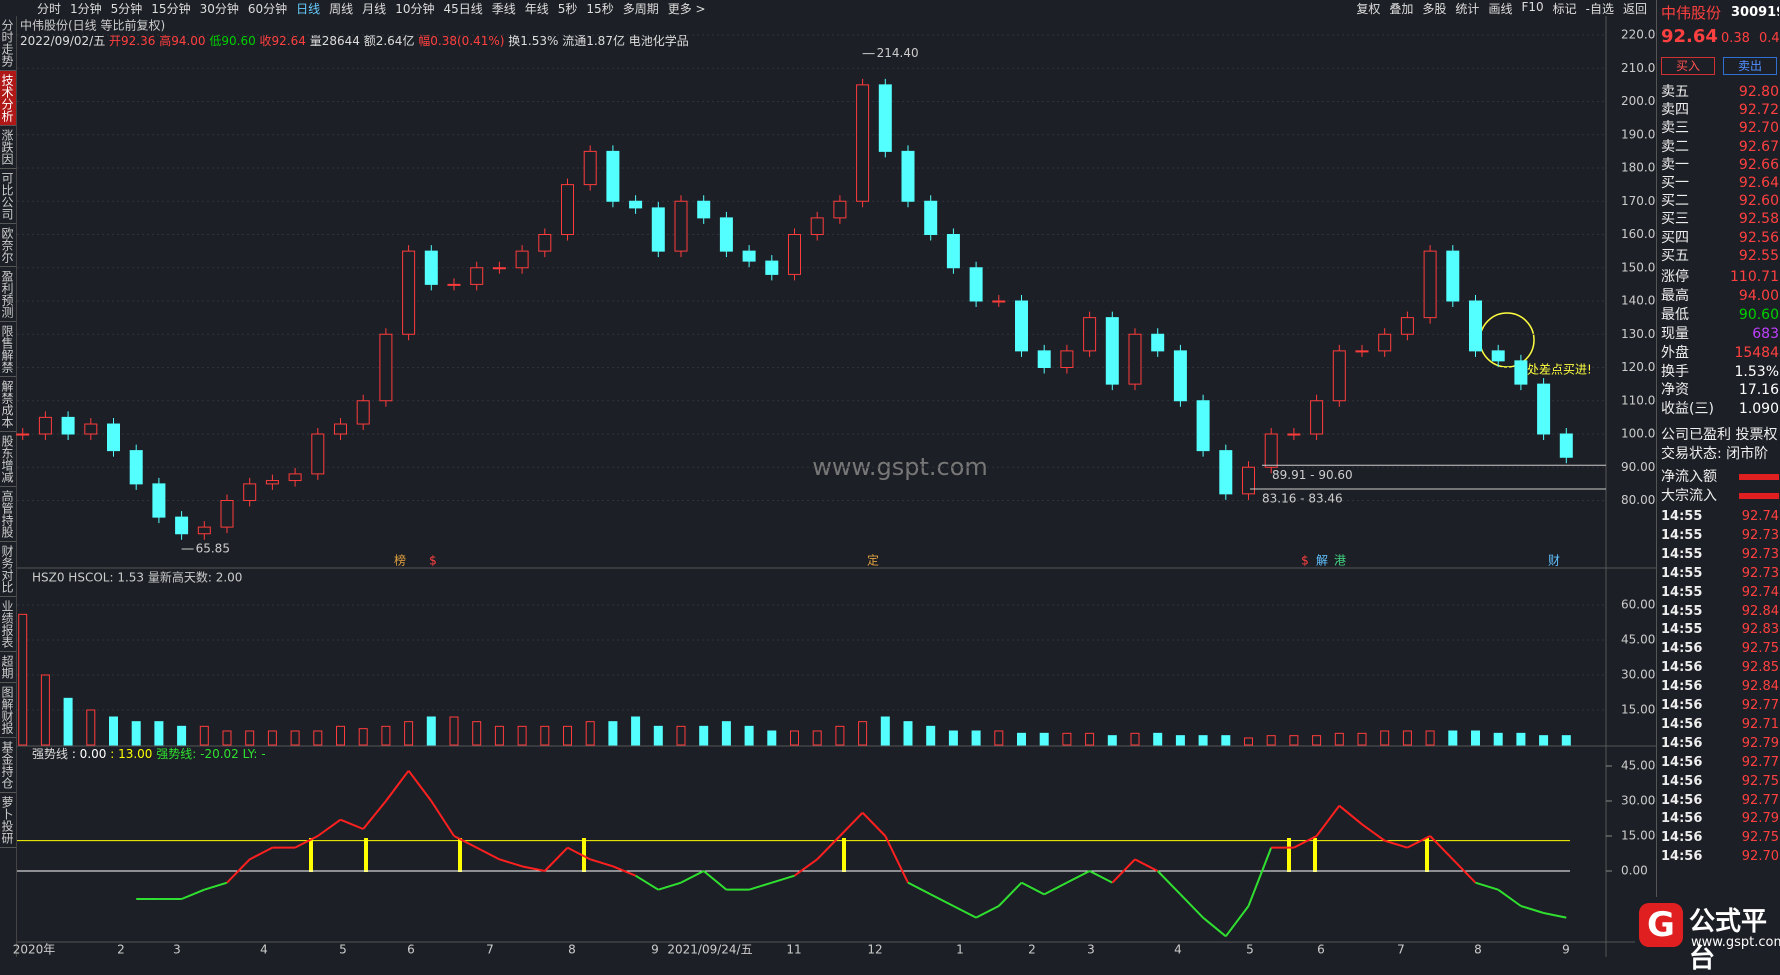 The image size is (1780, 975). What do you see at coordinates (1032, 950) in the screenshot?
I see `x-tick-label: 2` at bounding box center [1032, 950].